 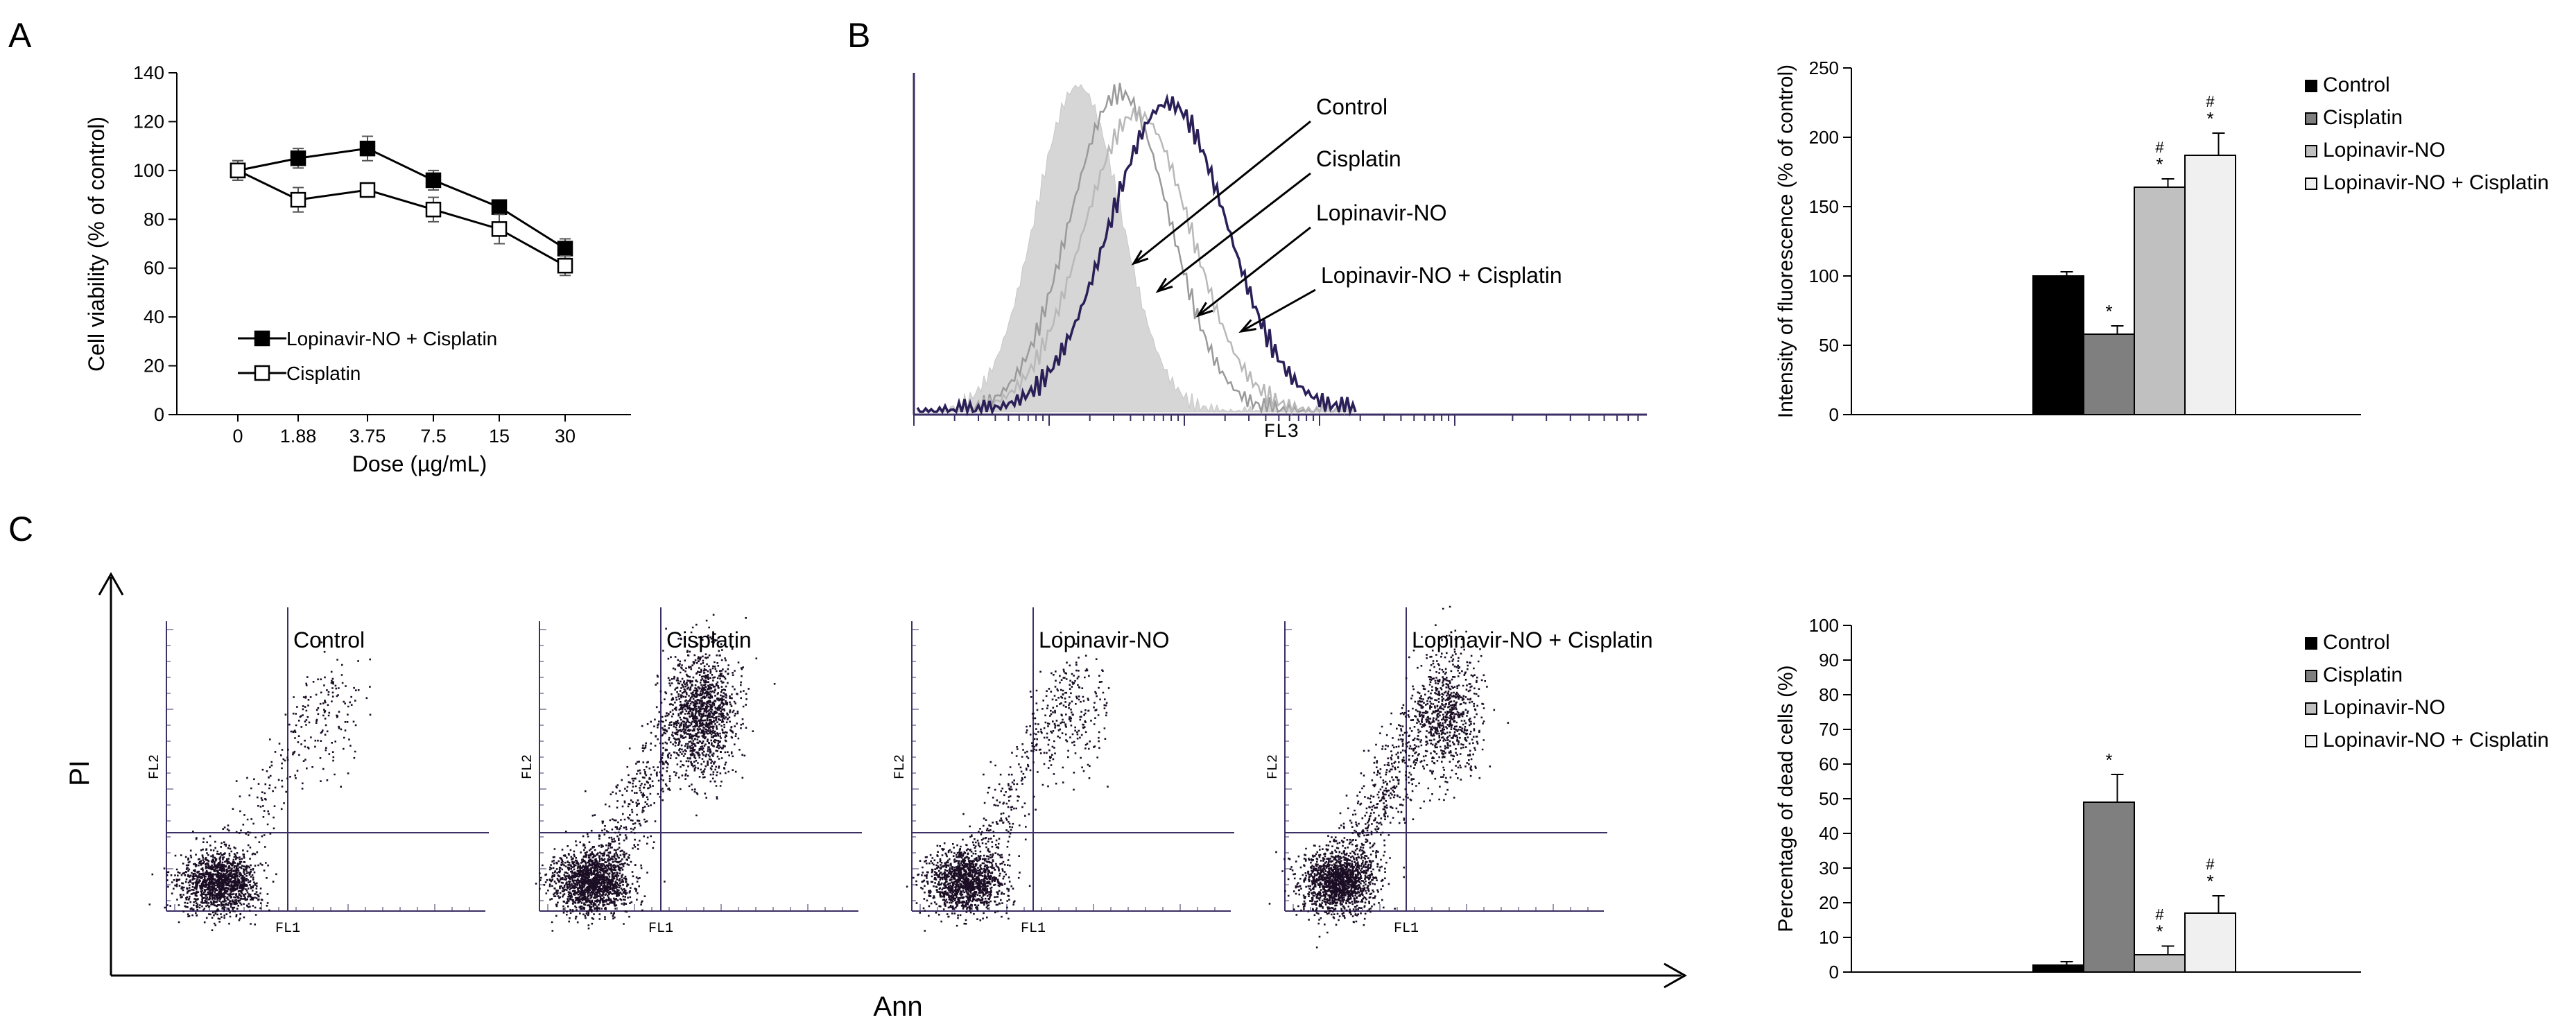 I want to click on scatter-plot-0: Control FL1 FL2, so click(x=318, y=772).